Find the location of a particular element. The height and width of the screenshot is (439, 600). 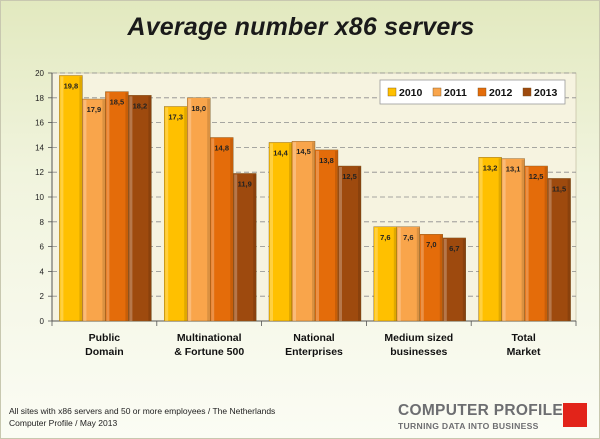

y-tick-label-20: 20 is located at coordinates (39, 73).